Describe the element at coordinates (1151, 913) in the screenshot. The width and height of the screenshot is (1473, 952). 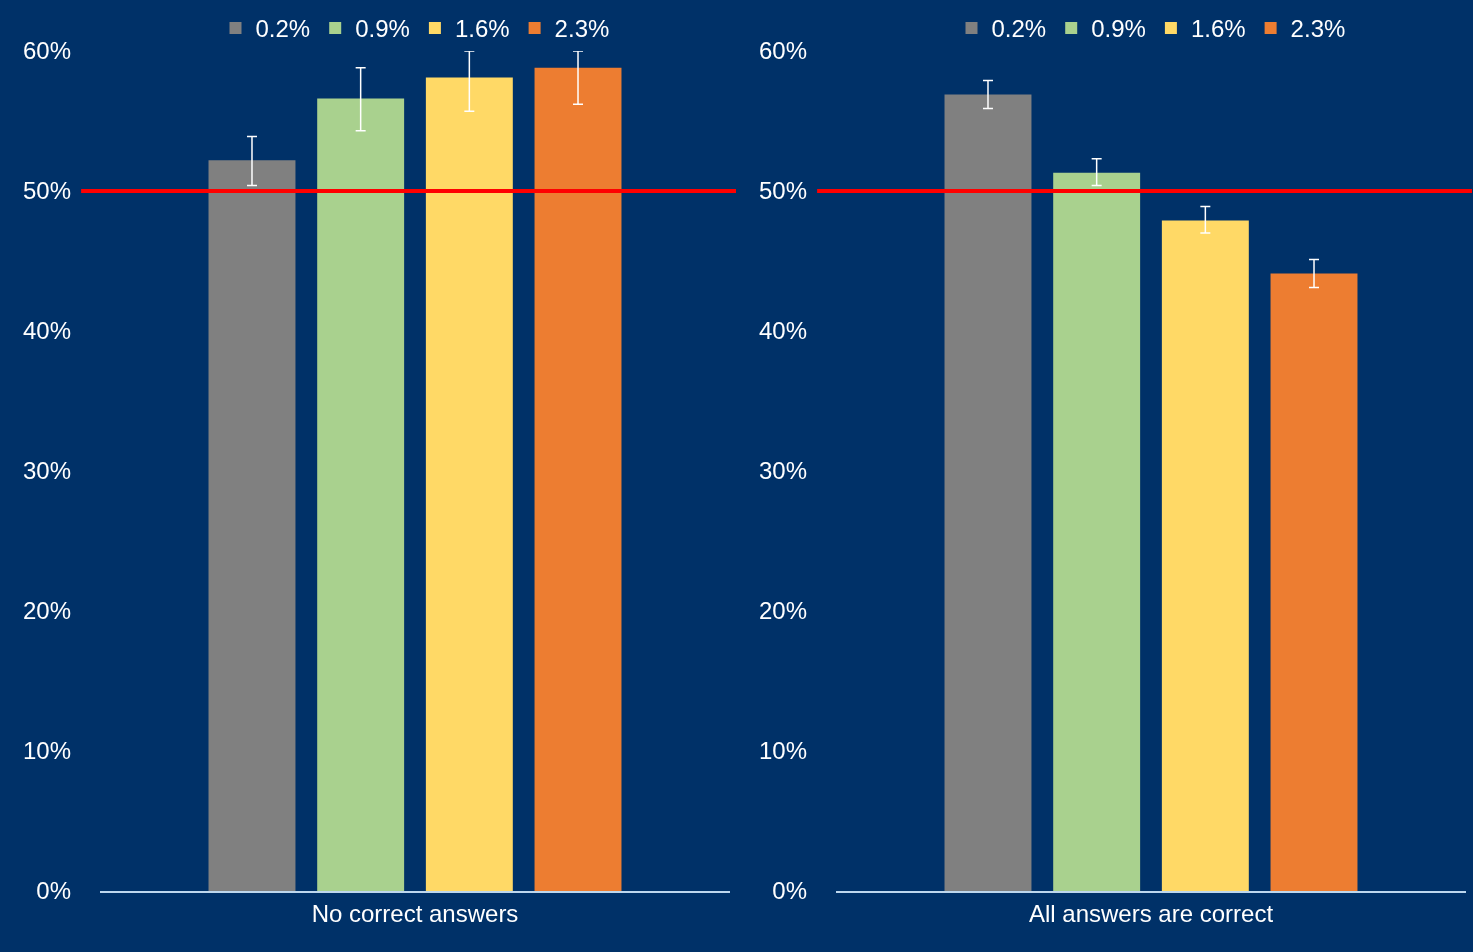
I see `x-tick-label: All answers are correct` at that location.